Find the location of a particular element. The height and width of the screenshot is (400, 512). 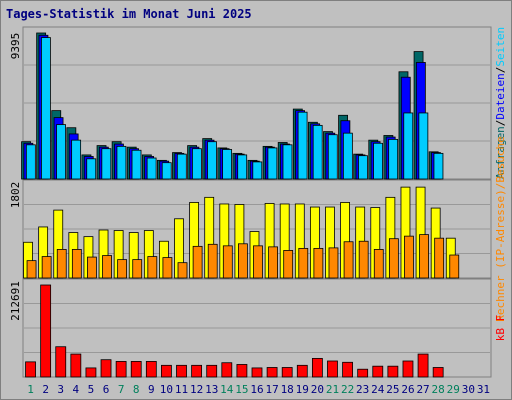

legend-bottom: kB F is located at coordinates (500, 328).